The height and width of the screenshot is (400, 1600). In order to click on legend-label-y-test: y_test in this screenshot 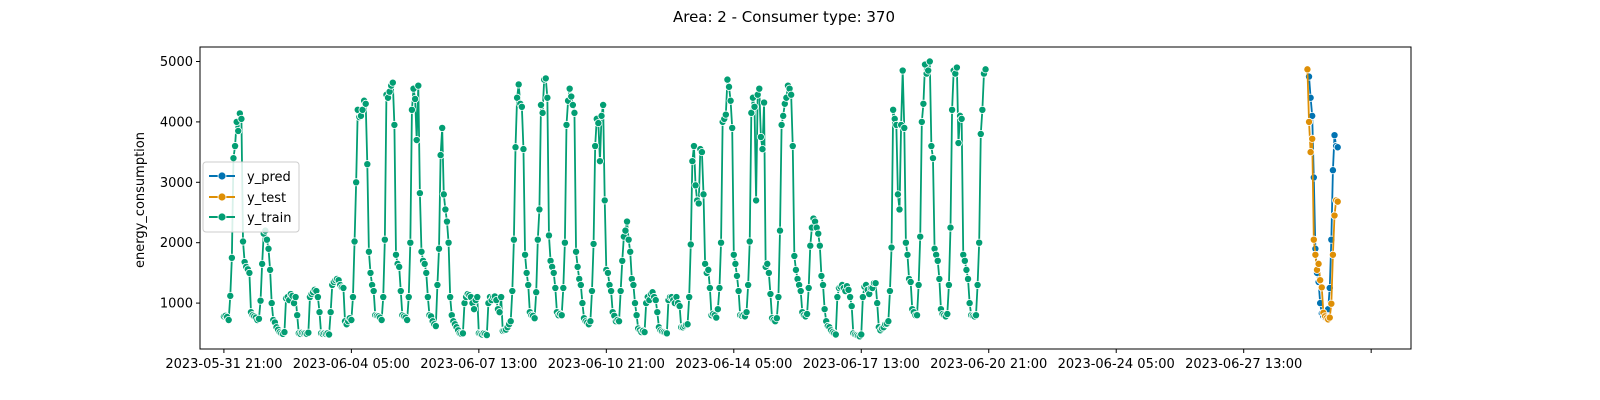, I will do `click(266, 198)`.